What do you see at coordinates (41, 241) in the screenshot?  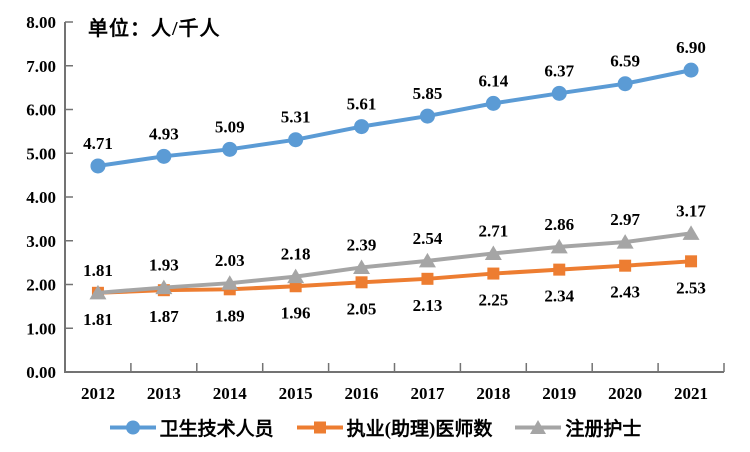 I see `y-tick-label: 3.00` at bounding box center [41, 241].